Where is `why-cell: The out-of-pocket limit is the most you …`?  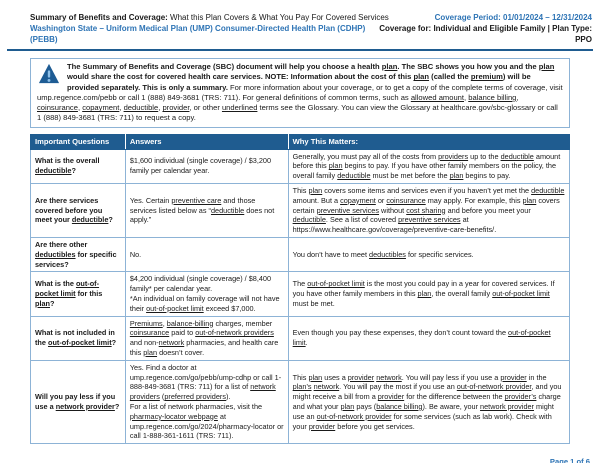
why-cell: The out-of-pocket limit is the most you … is located at coordinates (429, 294).